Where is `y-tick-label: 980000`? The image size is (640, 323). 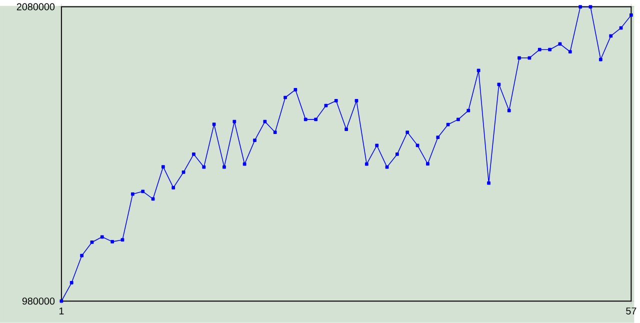
y-tick-label: 980000 is located at coordinates (38, 301).